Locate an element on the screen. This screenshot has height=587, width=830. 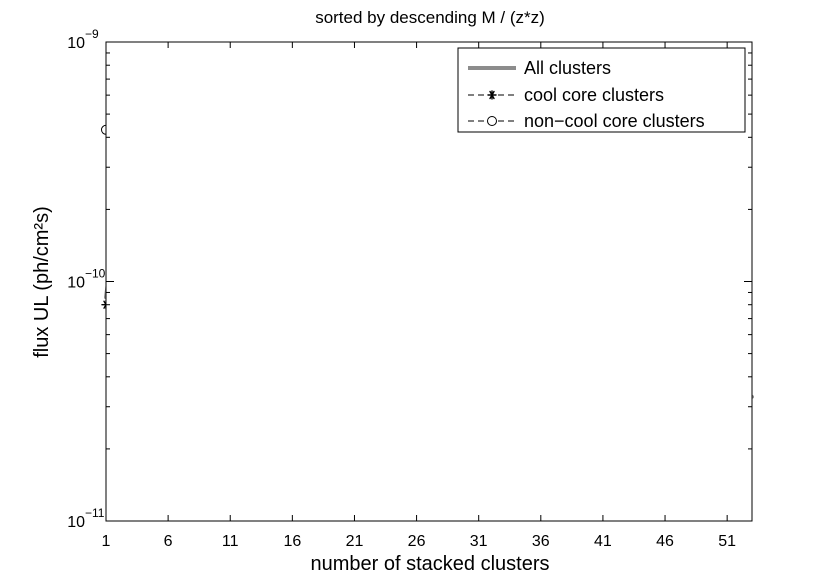
chart-title: sorted by descending M / (z*z) is located at coordinates (430, 17).